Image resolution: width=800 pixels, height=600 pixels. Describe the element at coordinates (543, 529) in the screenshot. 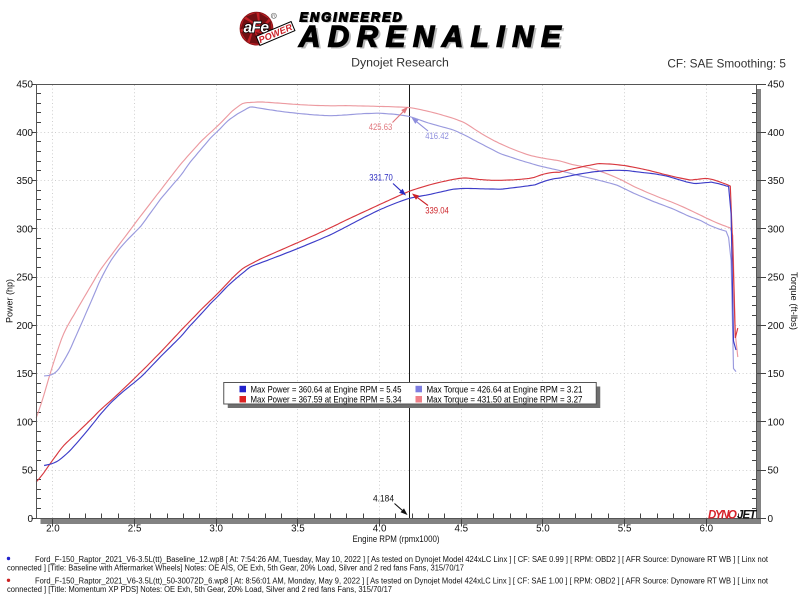

I see `svg-text: 5.0` at that location.